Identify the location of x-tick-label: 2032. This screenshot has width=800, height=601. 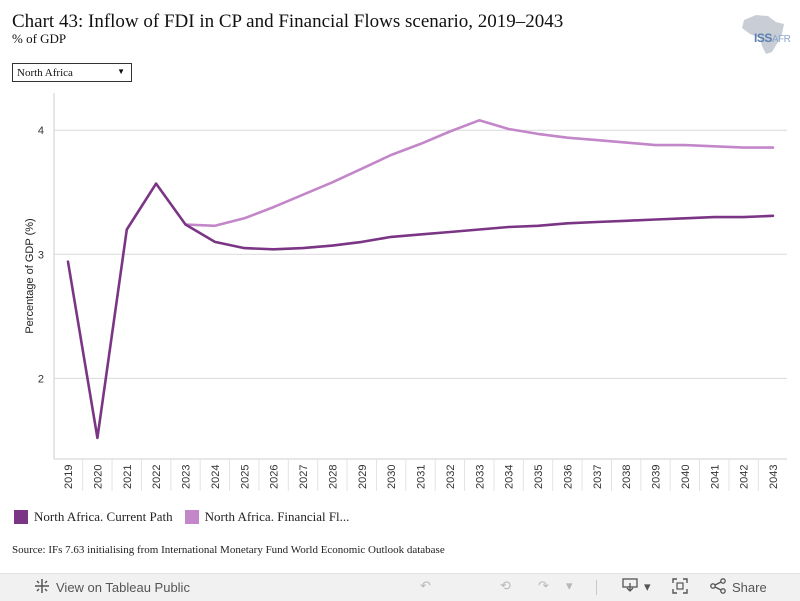
(451, 477).